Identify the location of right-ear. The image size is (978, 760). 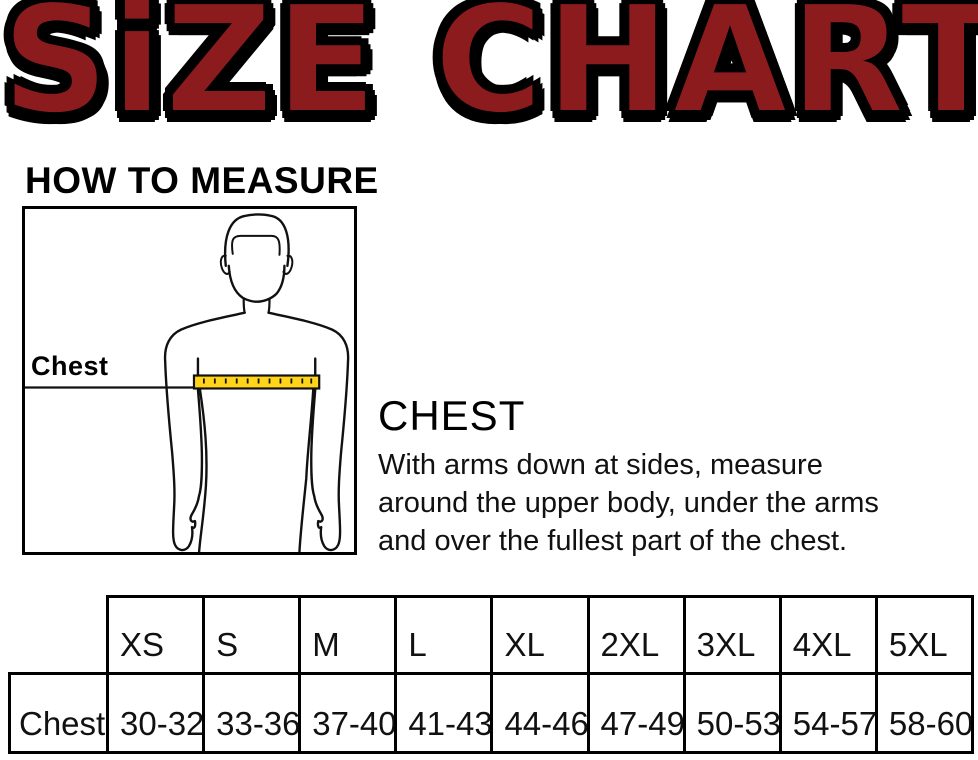
(288, 264).